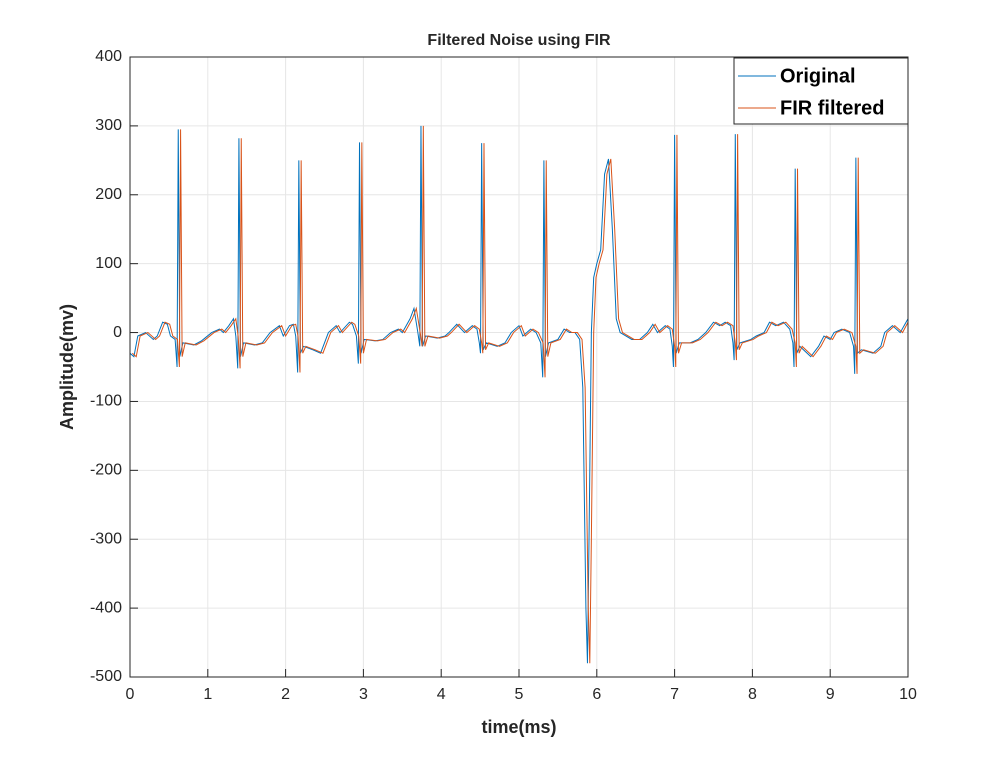 The height and width of the screenshot is (761, 1004). What do you see at coordinates (832, 108) in the screenshot?
I see `legend-label: FIR filtered` at bounding box center [832, 108].